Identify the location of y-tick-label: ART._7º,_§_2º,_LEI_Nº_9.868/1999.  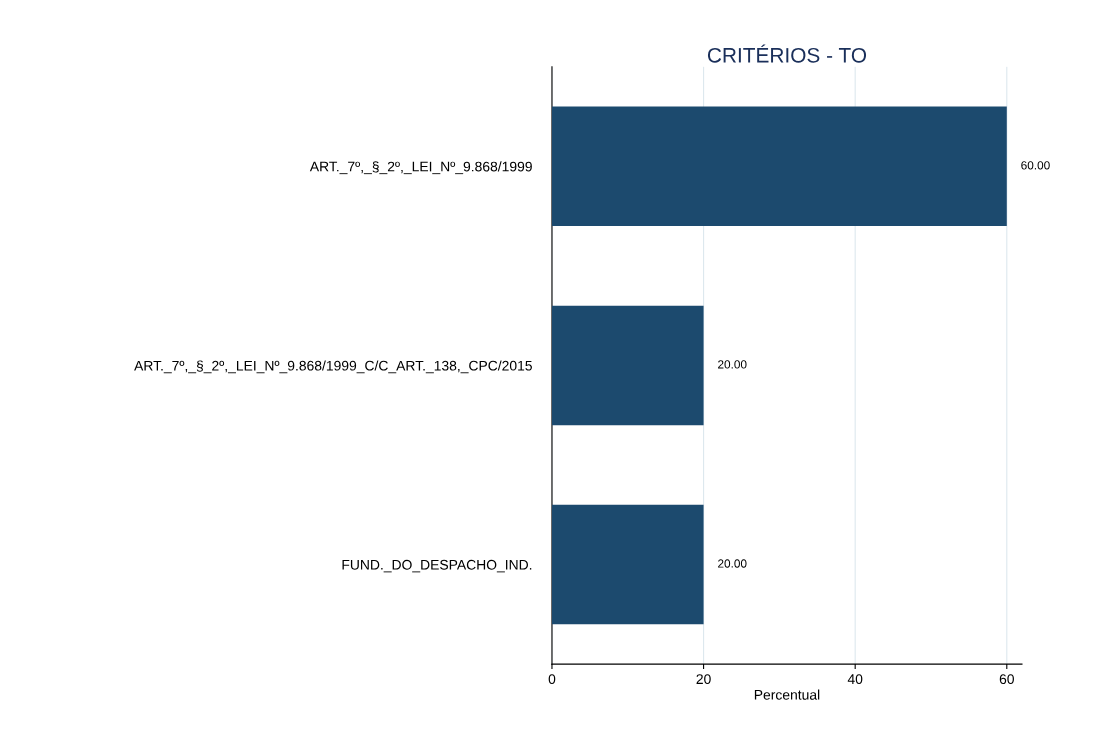
(420, 168).